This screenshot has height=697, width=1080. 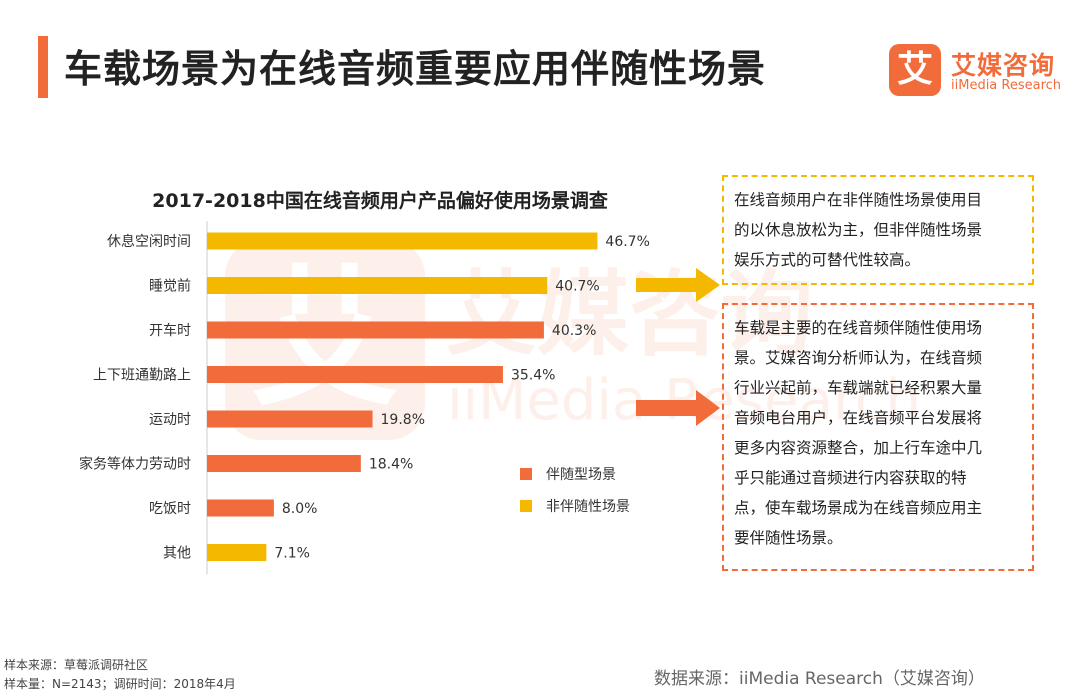 What do you see at coordinates (177, 554) in the screenshot?
I see `category-label: 其他` at bounding box center [177, 554].